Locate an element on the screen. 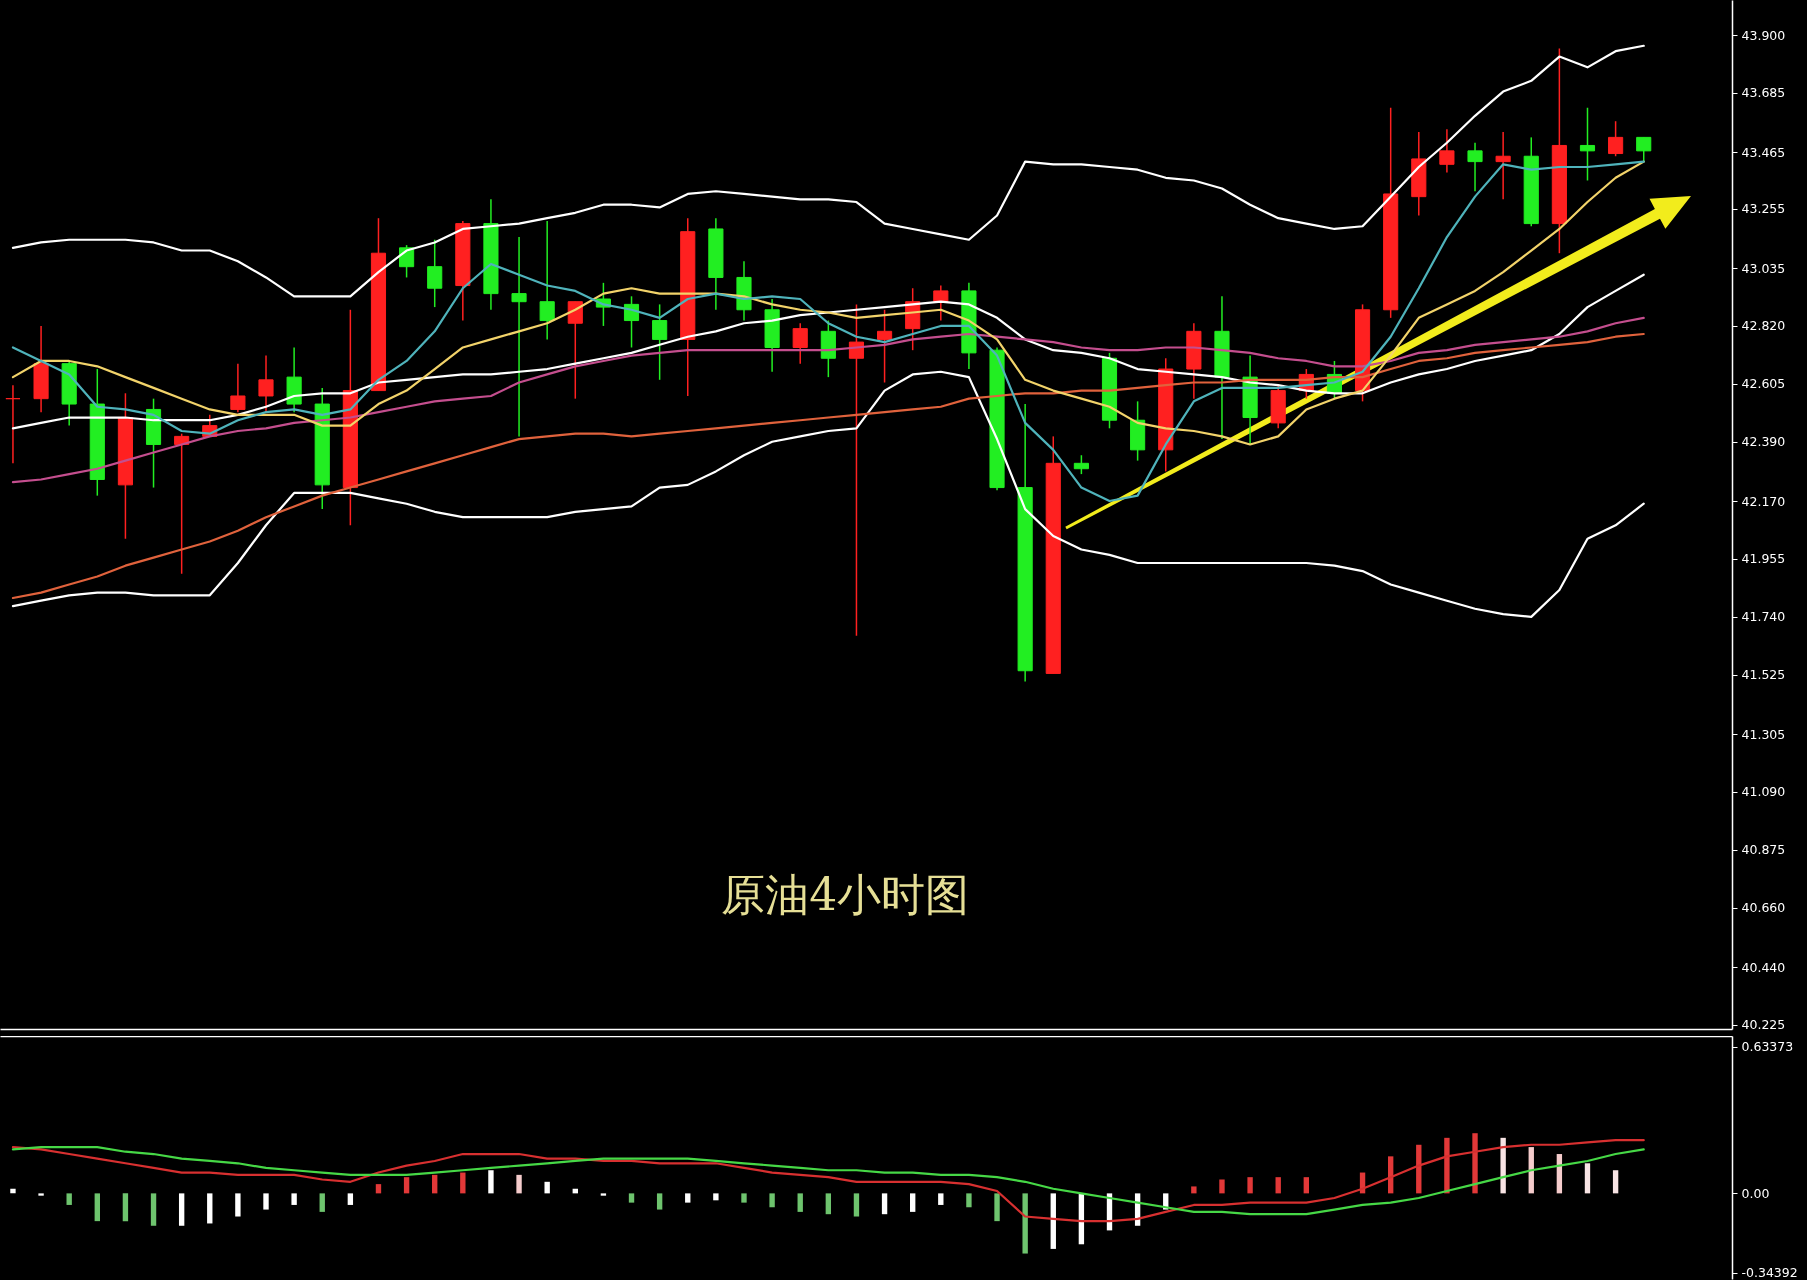  y-tick-label: 43.685 is located at coordinates (1763, 93).